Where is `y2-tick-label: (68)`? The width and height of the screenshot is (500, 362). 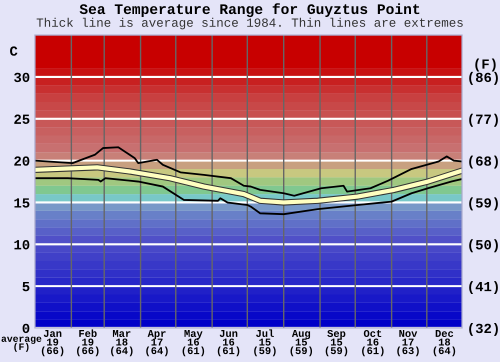
y2-tick-label: (68) is located at coordinates (483, 162).